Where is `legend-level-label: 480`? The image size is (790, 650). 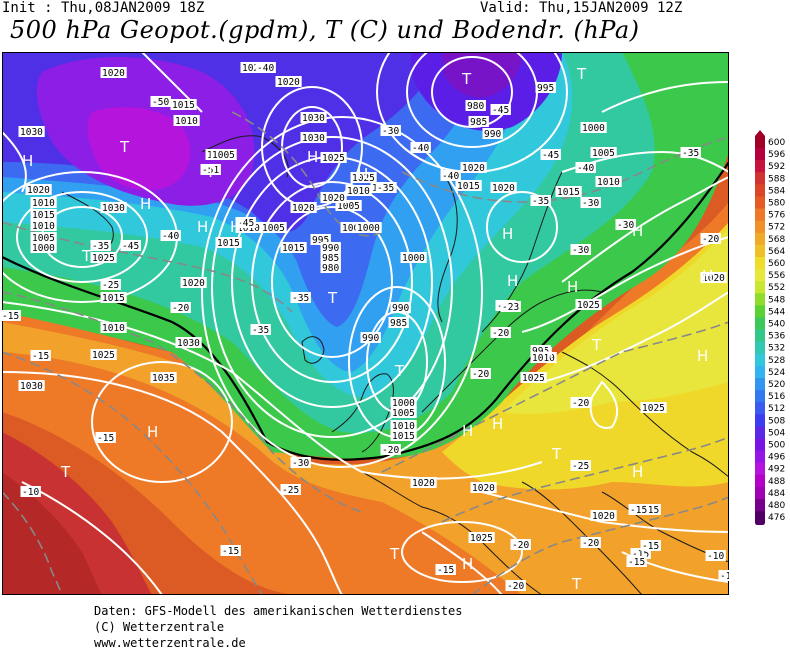
legend-level-label: 480 is located at coordinates (776, 506).